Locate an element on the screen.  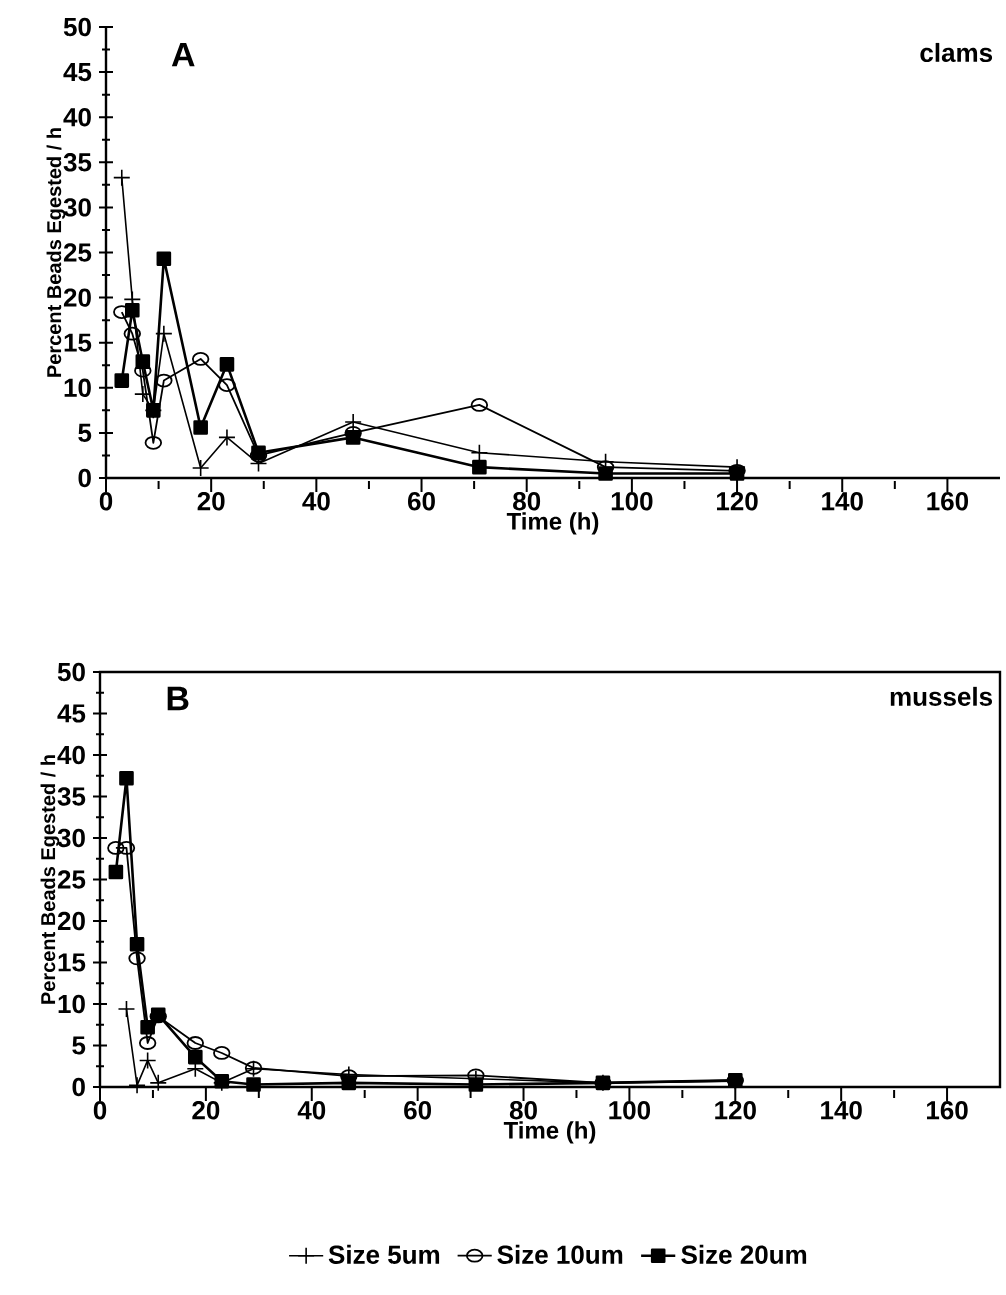
annotation: mussels is located at coordinates (941, 696).